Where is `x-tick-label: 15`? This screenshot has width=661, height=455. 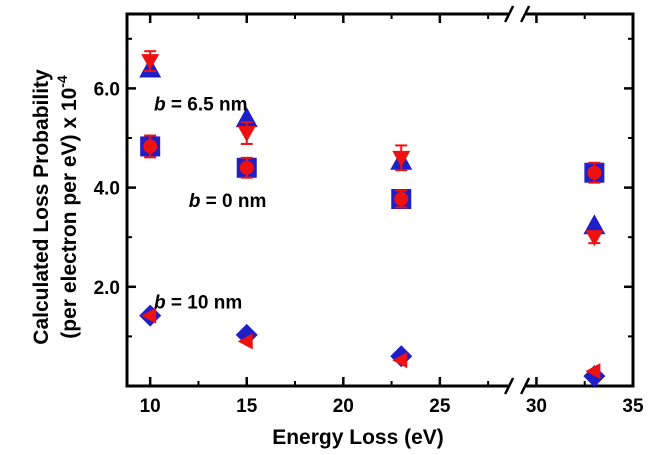
x-tick-label: 15 is located at coordinates (247, 406).